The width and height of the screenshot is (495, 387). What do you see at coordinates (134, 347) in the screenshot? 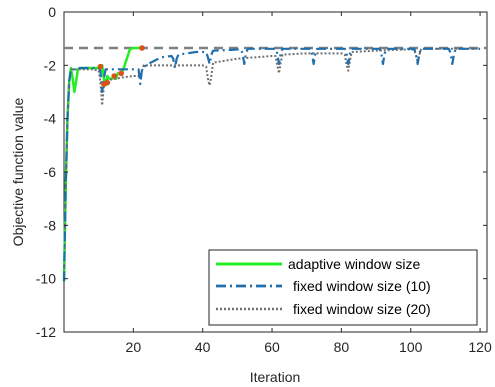
I see `x-tick-label: 20` at bounding box center [134, 347].